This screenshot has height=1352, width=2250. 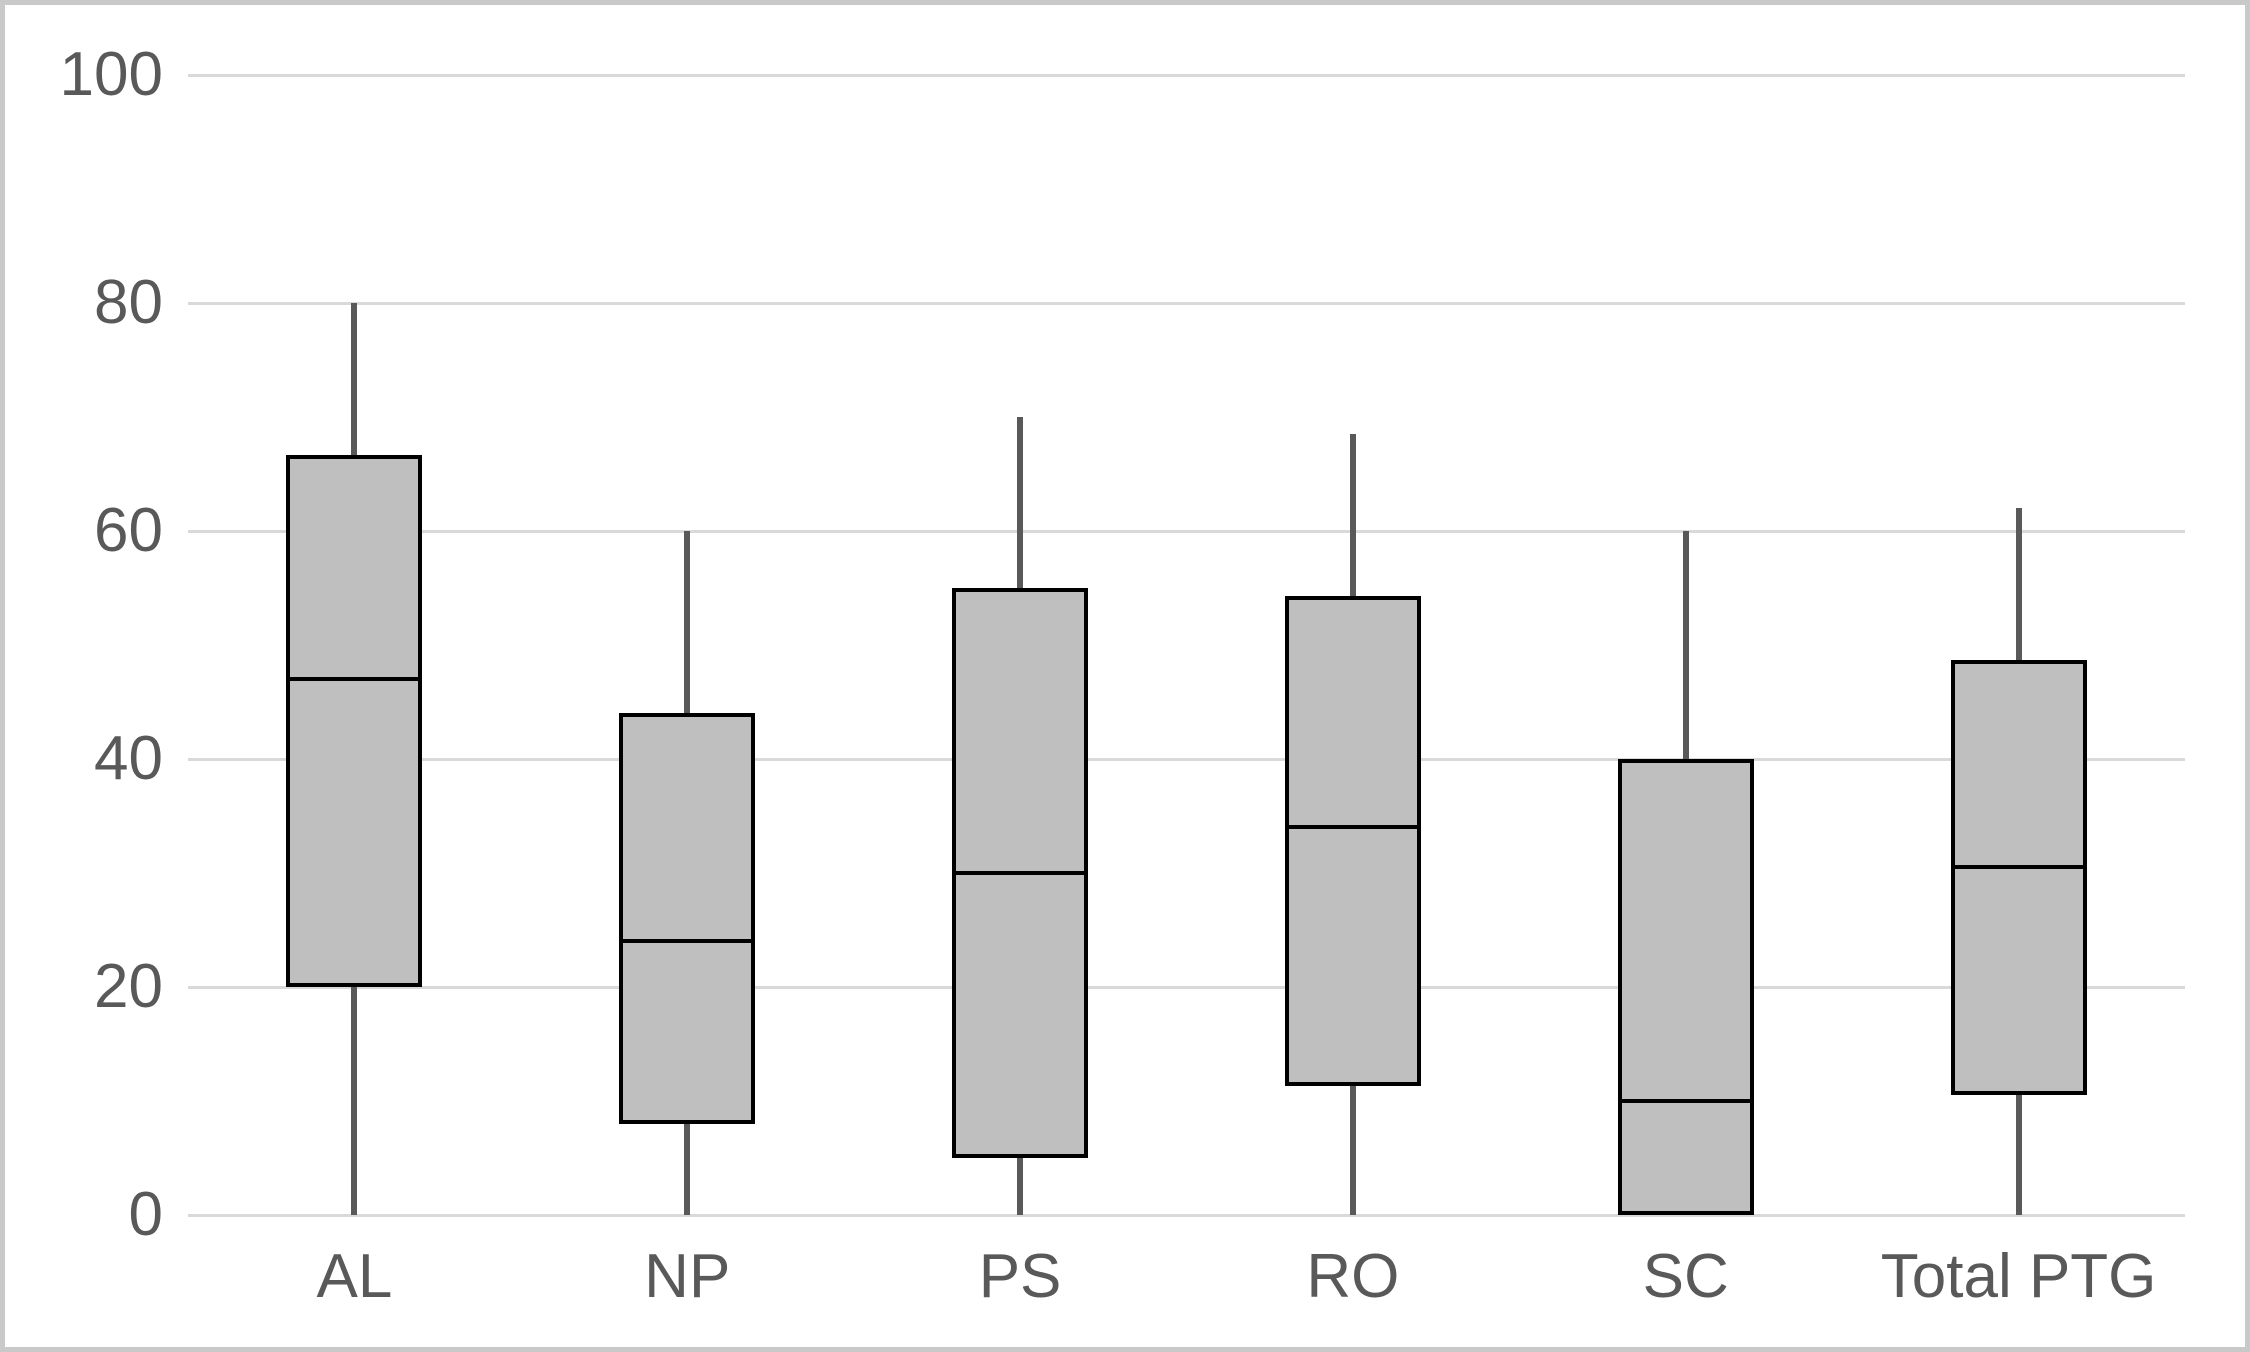 I want to click on box-RO, so click(x=1352, y=841).